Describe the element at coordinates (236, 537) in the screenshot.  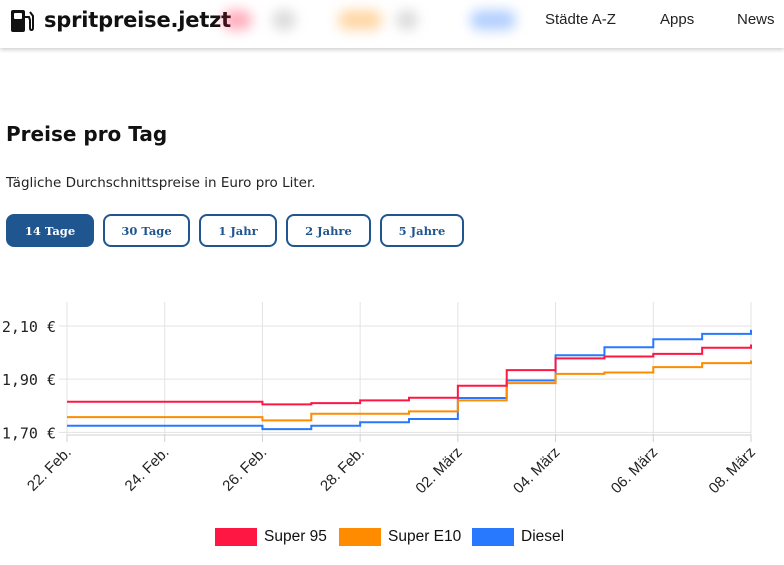
I see `legend-swatch-super95` at that location.